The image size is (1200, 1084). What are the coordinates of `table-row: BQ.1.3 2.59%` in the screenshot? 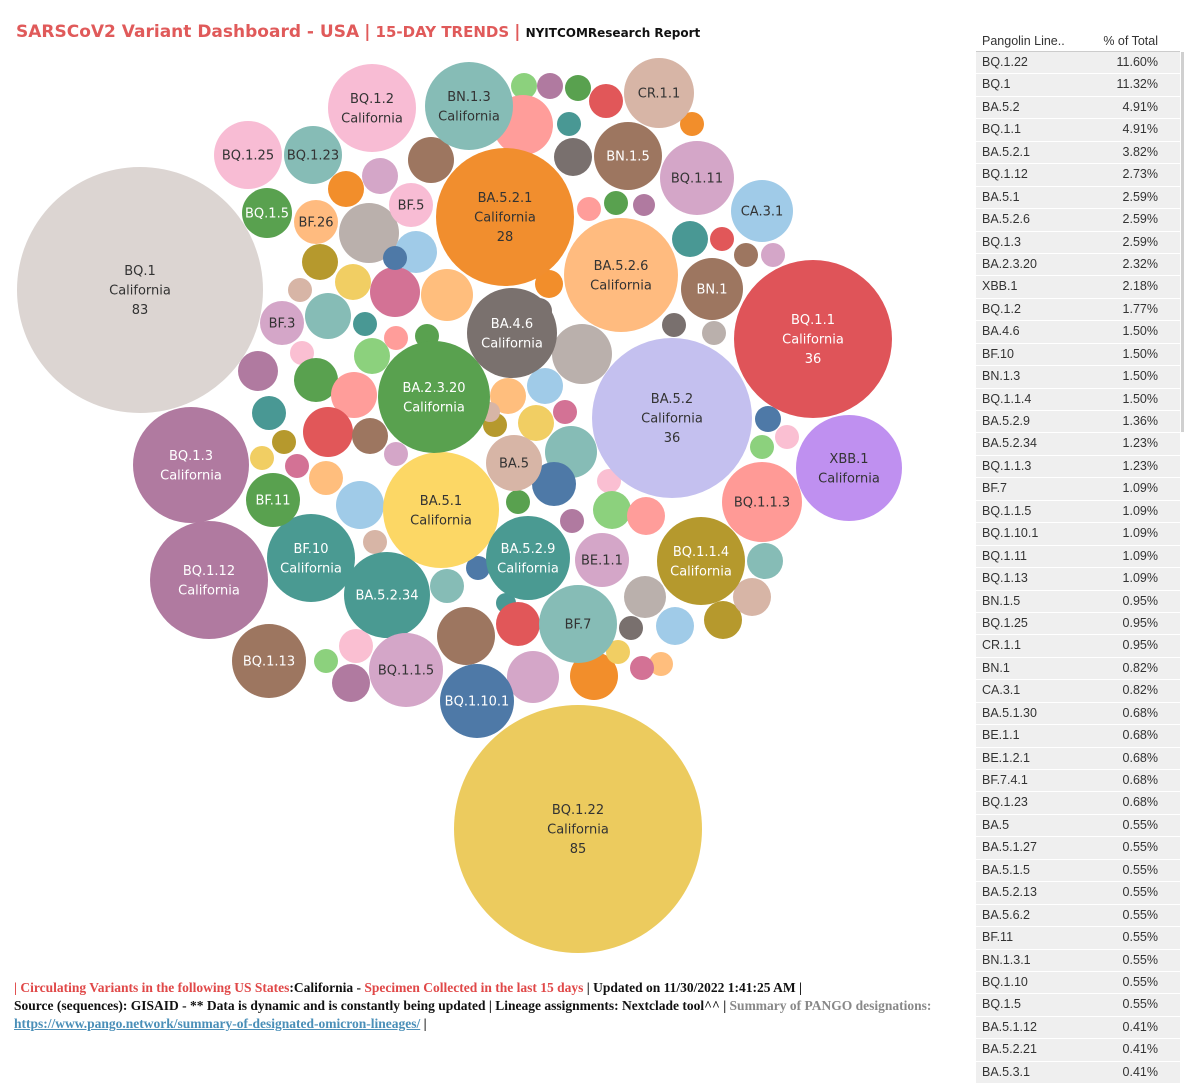 It's located at (1078, 242).